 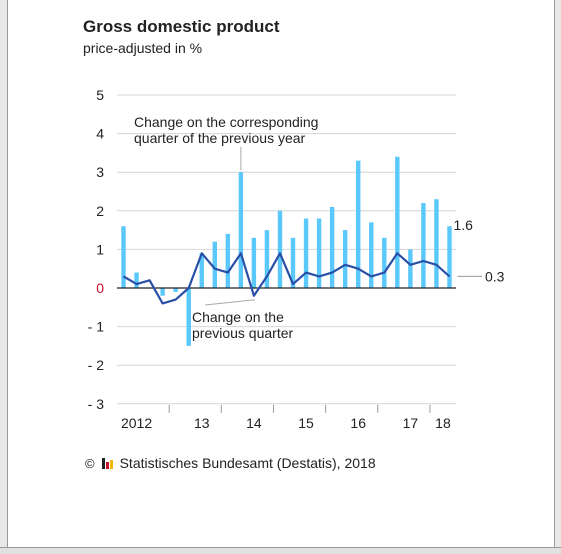 What do you see at coordinates (463, 225) in the screenshot?
I see `end-label-bar: 1.6` at bounding box center [463, 225].